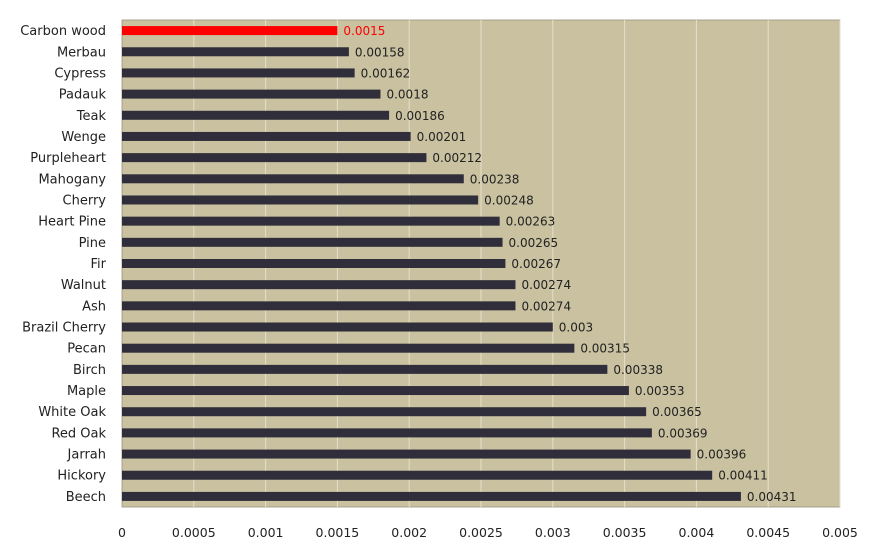 The height and width of the screenshot is (549, 870). What do you see at coordinates (72, 412) in the screenshot?
I see `category-label: White Oak` at bounding box center [72, 412].